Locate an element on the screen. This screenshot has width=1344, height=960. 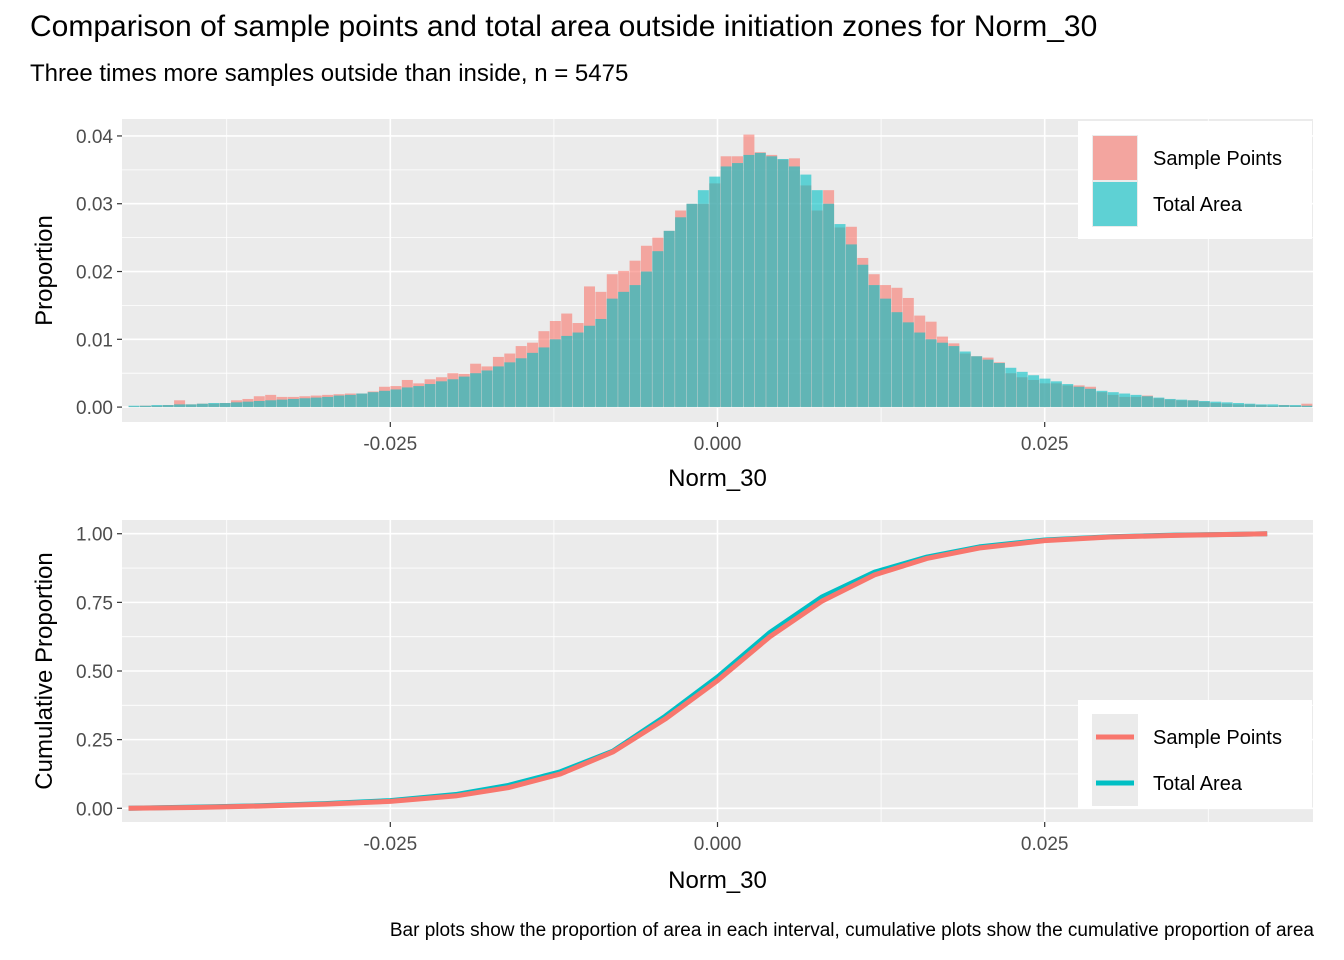
y-tick-label: 0.25 is located at coordinates (94, 741).